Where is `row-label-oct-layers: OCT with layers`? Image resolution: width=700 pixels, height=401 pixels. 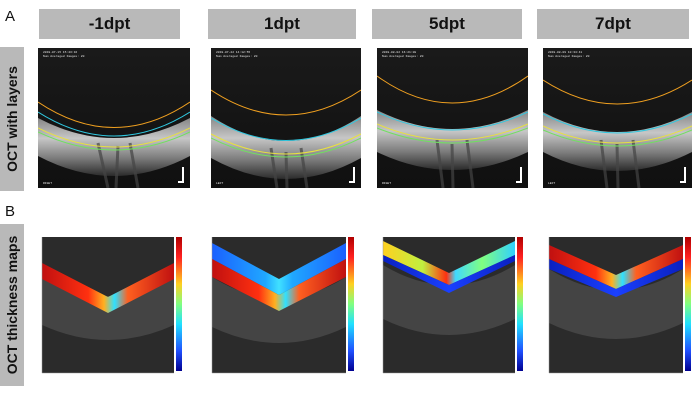
row-label-oct-layers: OCT with layers is located at coordinates (12, 119).